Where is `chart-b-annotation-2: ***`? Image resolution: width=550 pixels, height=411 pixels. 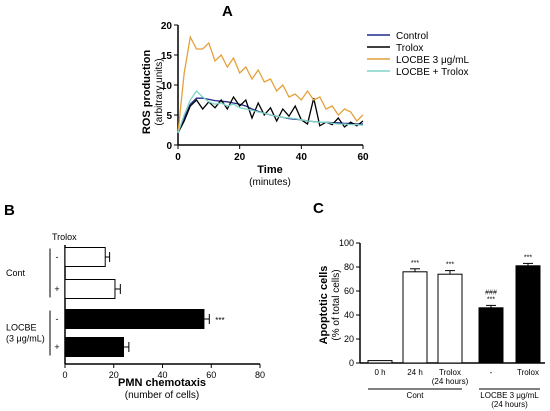
chart-b-annotation-2: *** is located at coordinates (219, 320).